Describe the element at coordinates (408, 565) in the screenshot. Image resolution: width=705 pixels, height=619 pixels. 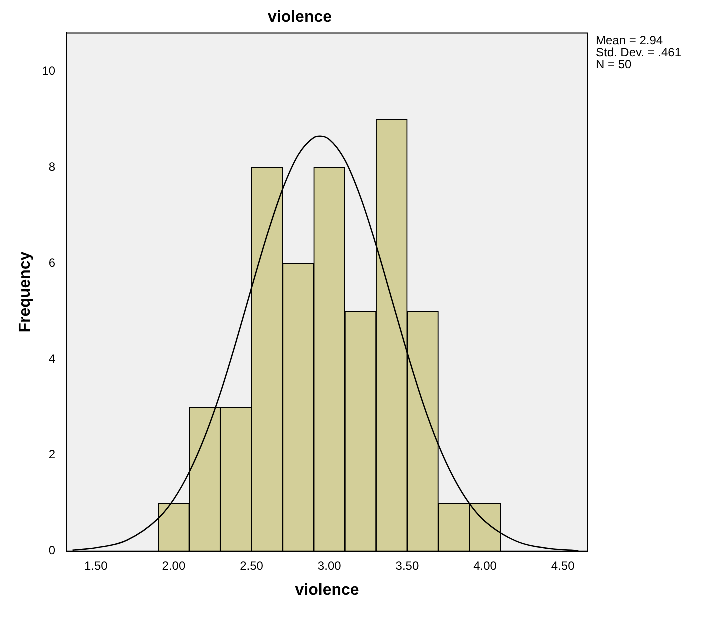
I see `x-tick-label: 3.50` at that location.